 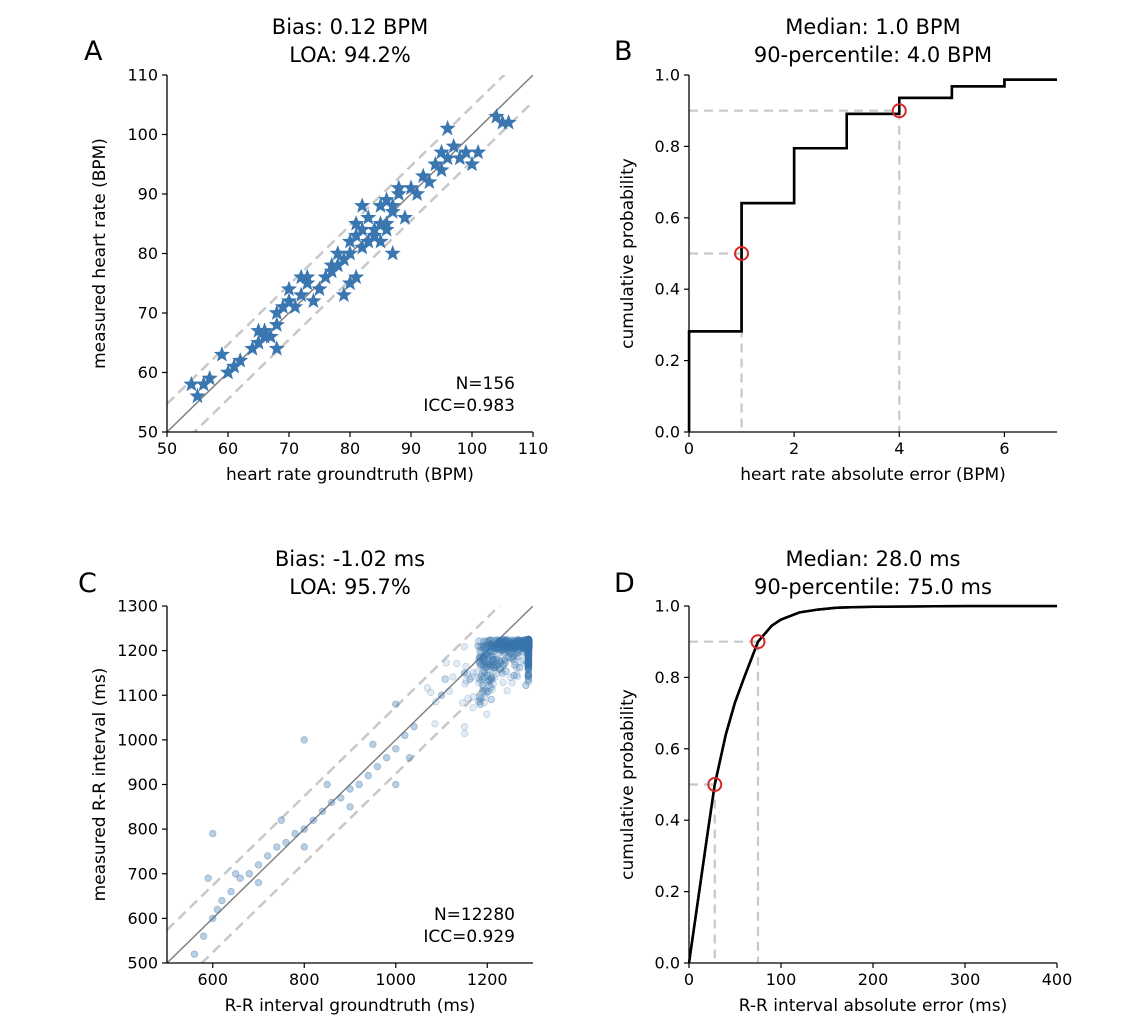 I want to click on y-tick-label: 600, so click(x=142, y=918).